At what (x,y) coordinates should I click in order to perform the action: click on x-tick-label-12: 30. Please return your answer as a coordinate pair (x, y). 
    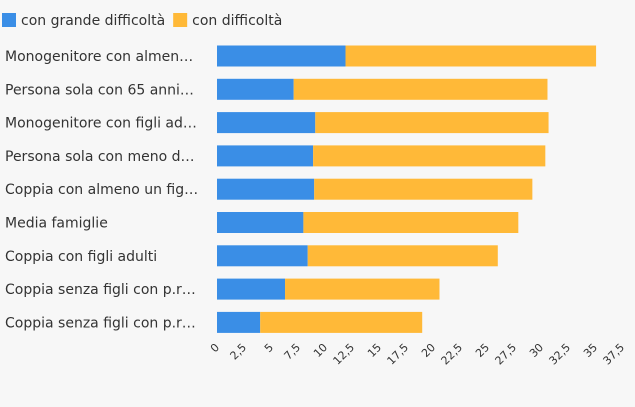
    Looking at the image, I should click on (536, 350).